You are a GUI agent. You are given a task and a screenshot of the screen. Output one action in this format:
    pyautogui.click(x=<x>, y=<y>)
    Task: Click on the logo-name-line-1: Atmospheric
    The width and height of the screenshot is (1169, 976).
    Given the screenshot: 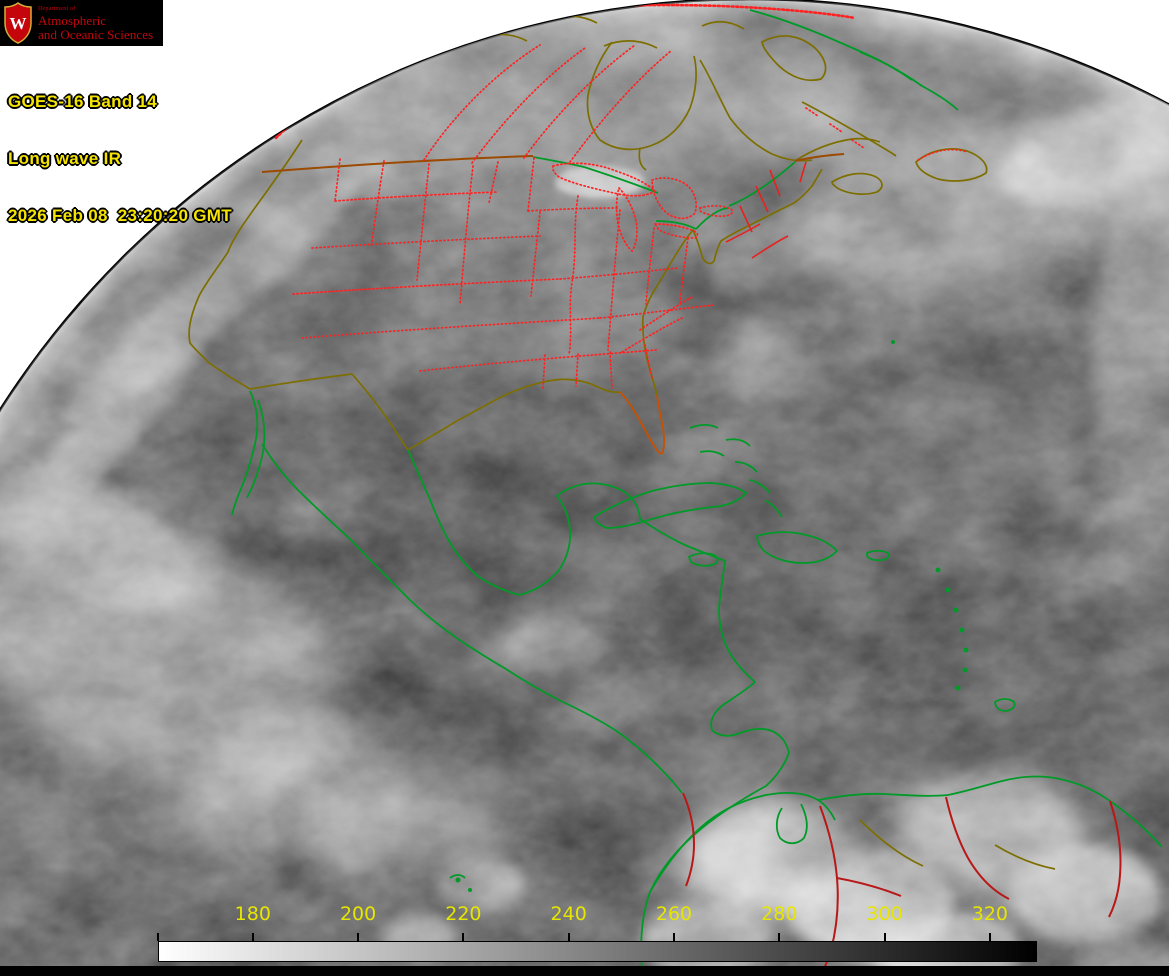 What is the action you would take?
    pyautogui.click(x=72, y=20)
    